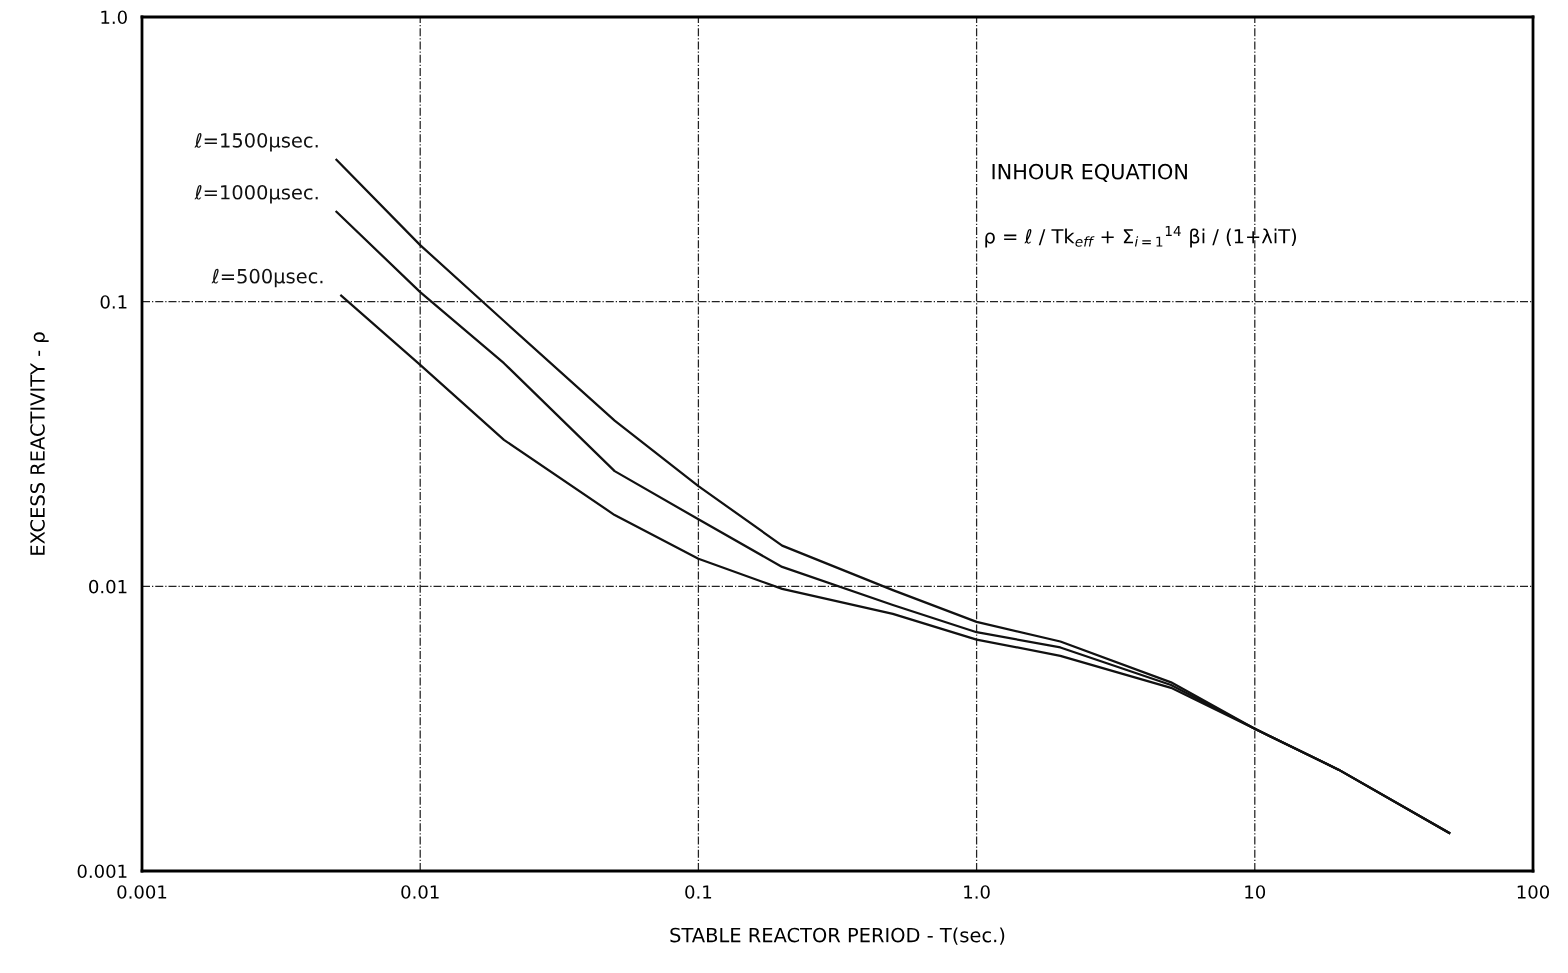 The image size is (1568, 973). Describe the element at coordinates (267, 278) in the screenshot. I see `series-label: ℓ=500μsec.` at that location.